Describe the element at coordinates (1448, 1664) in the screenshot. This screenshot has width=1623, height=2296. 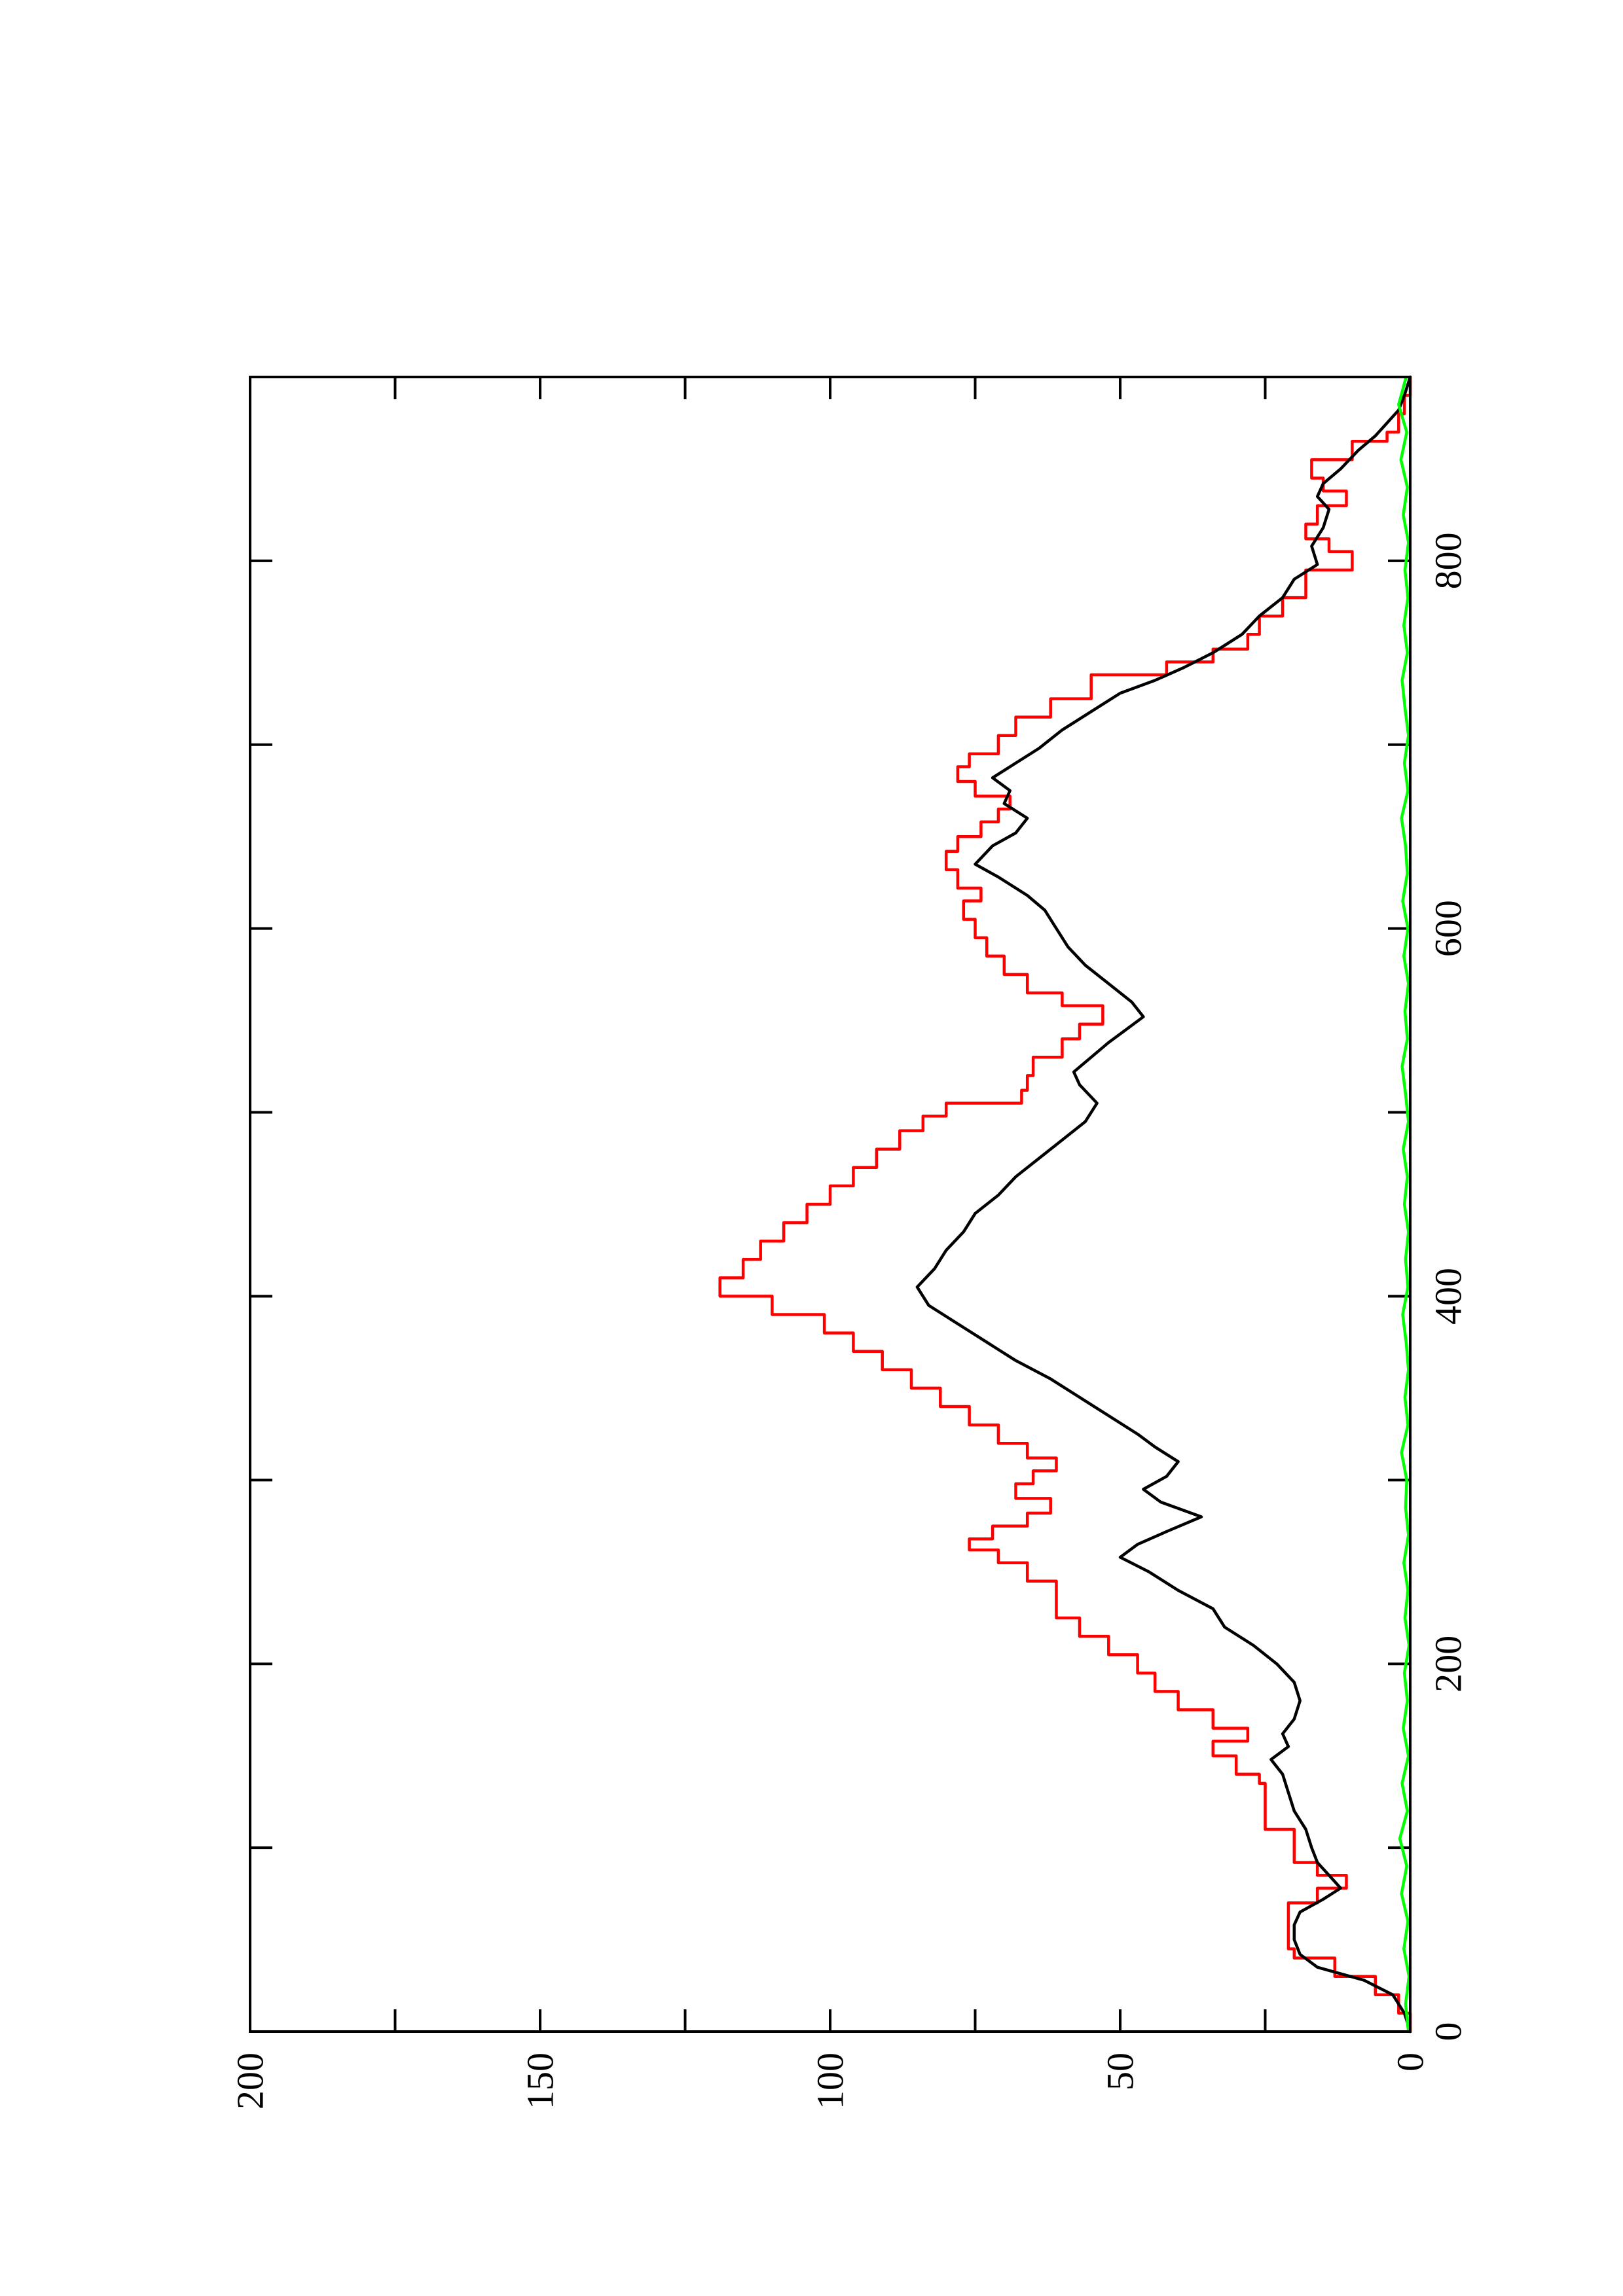
I see `x-tick-label: 200` at that location.